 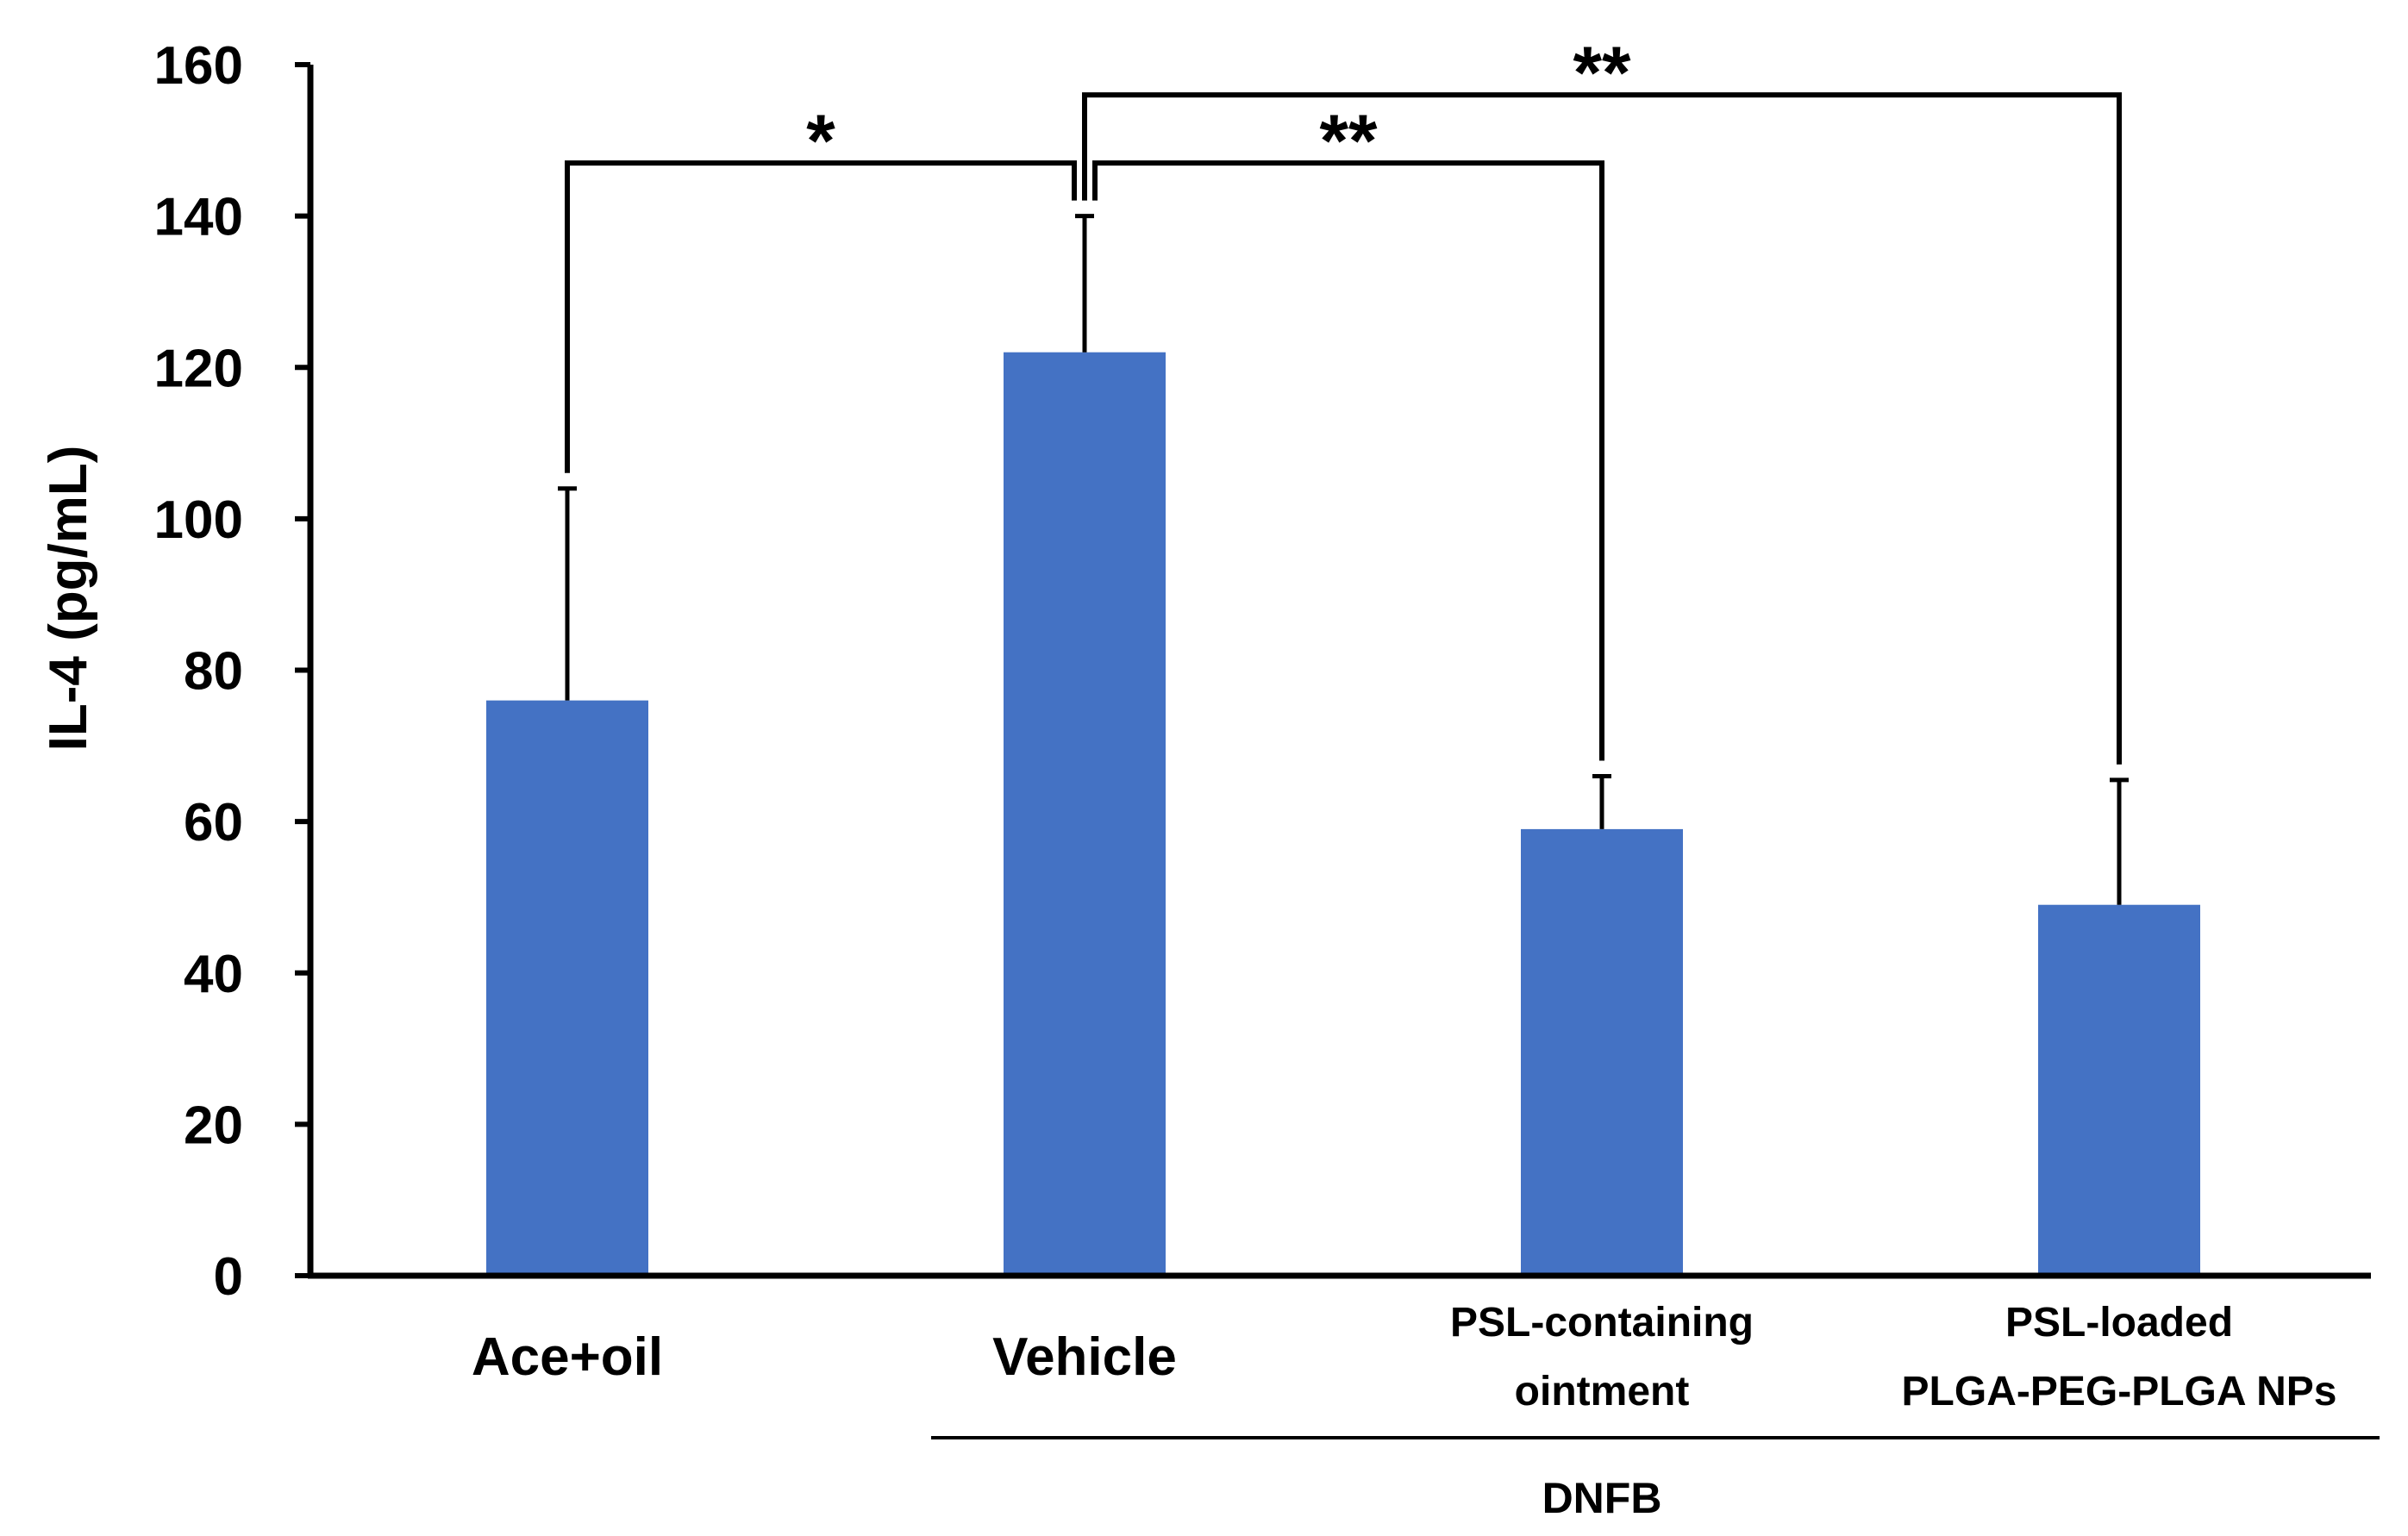 I want to click on group-label: DNFB, so click(x=1602, y=1498).